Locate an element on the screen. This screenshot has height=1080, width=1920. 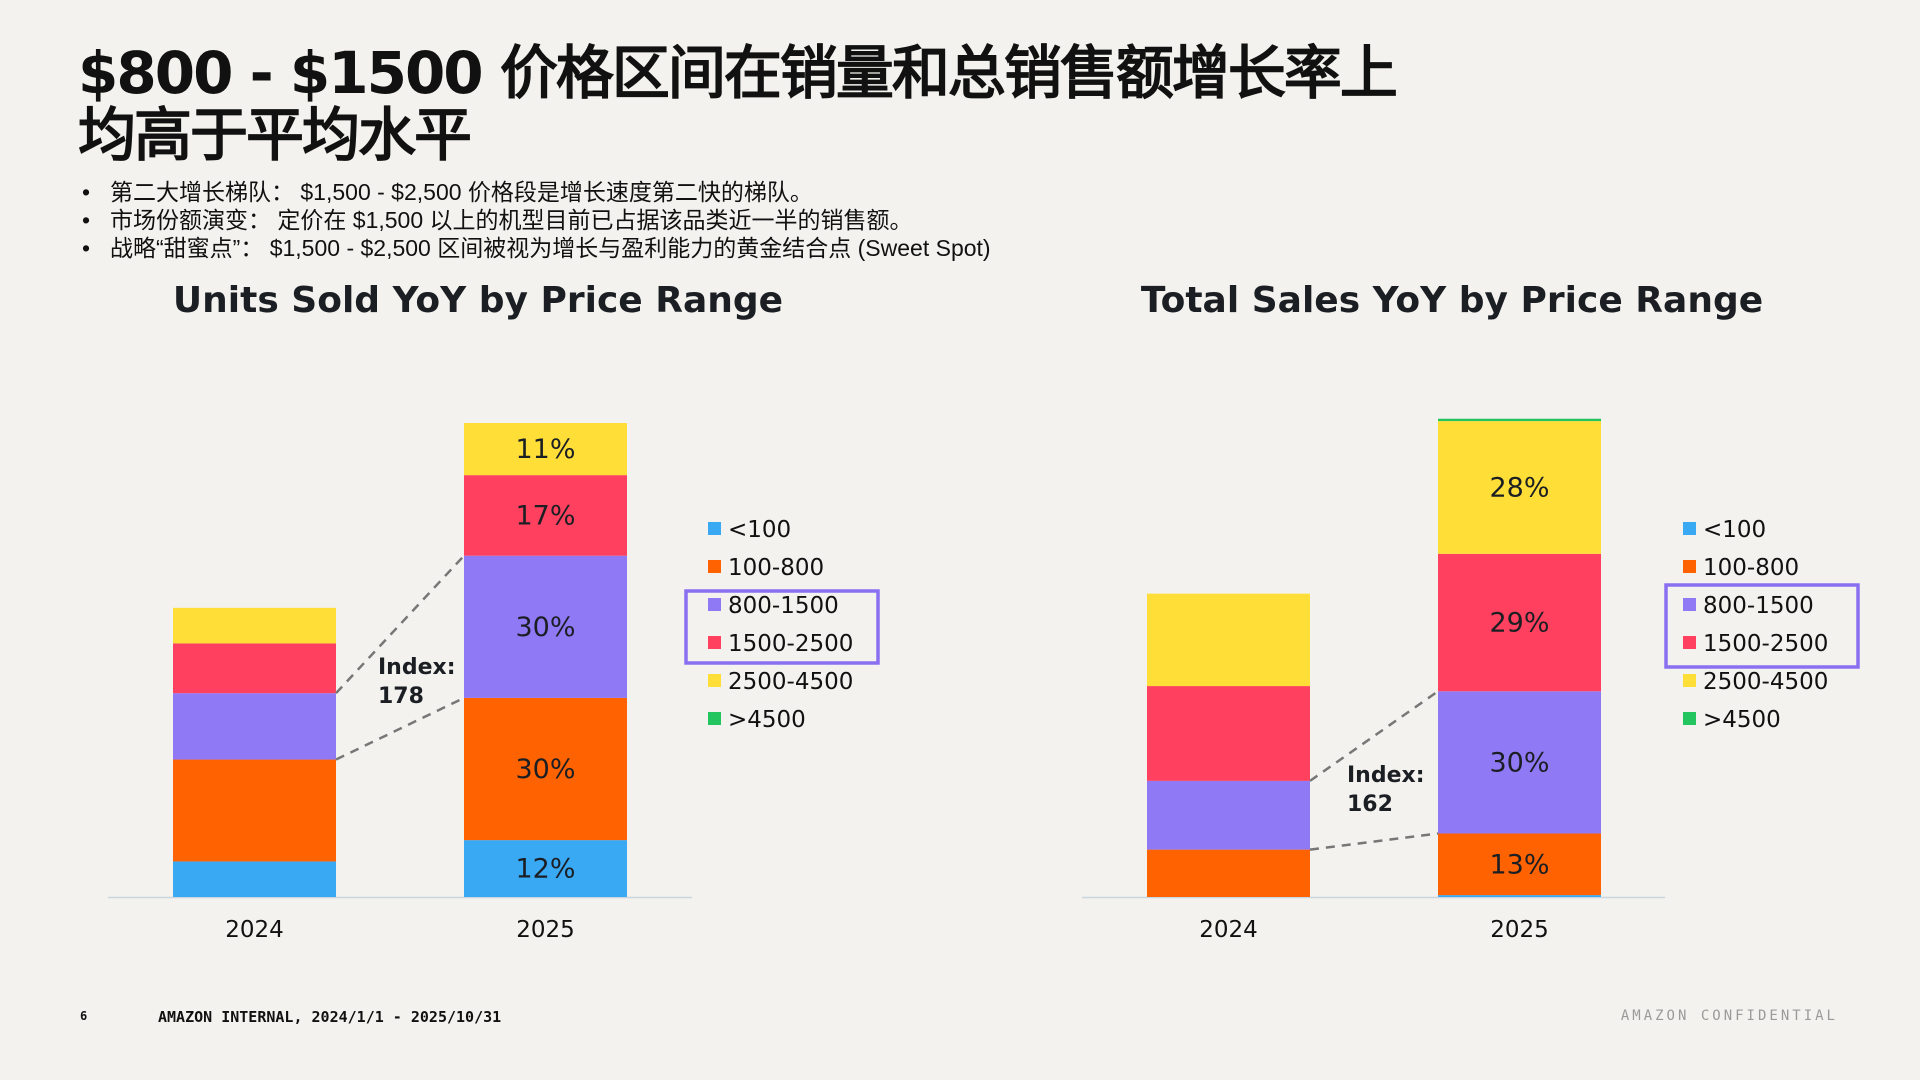
data-label: 29% is located at coordinates (1519, 623).